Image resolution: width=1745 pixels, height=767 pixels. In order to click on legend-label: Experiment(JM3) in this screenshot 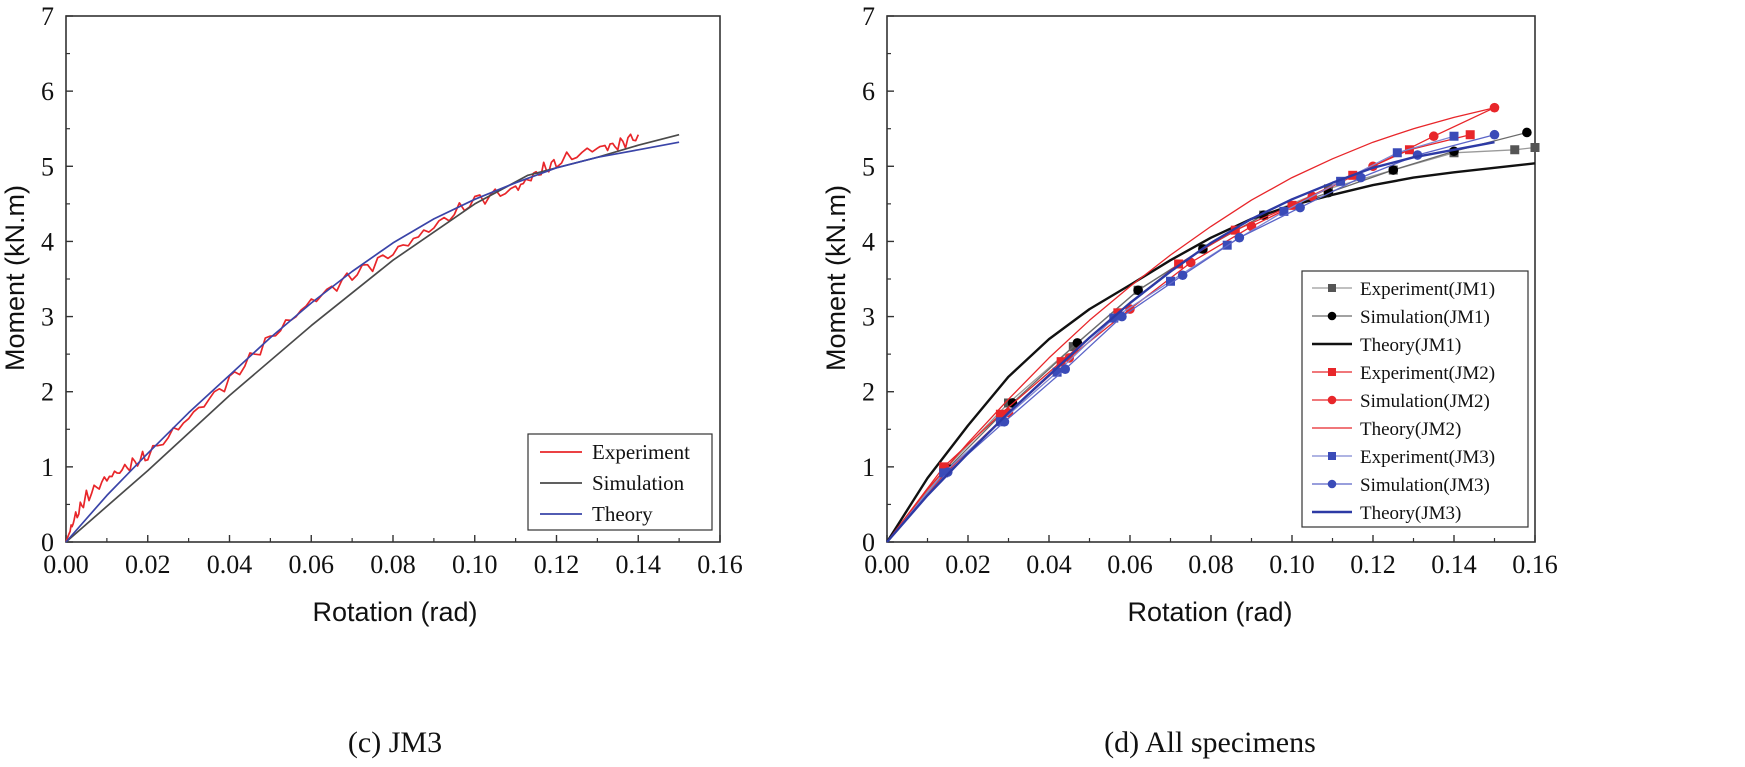, I will do `click(1427, 457)`.